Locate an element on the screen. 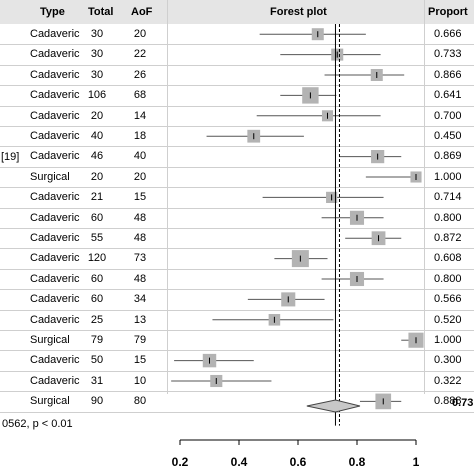 The image size is (474, 474). row-proportion: 0.322 is located at coordinates (448, 380).